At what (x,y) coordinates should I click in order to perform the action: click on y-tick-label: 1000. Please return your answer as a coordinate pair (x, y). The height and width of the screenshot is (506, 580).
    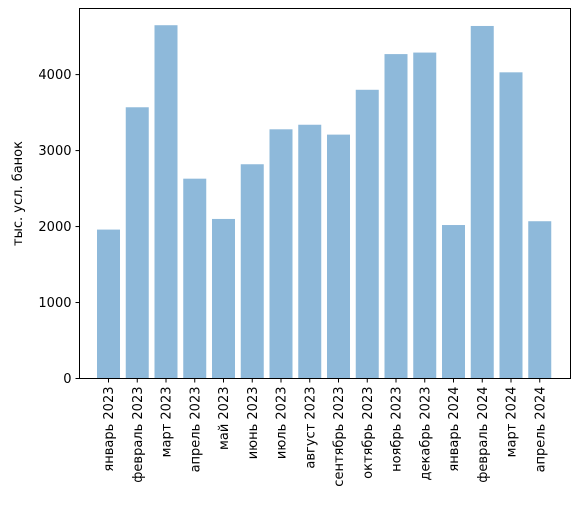
    Looking at the image, I should click on (54, 303).